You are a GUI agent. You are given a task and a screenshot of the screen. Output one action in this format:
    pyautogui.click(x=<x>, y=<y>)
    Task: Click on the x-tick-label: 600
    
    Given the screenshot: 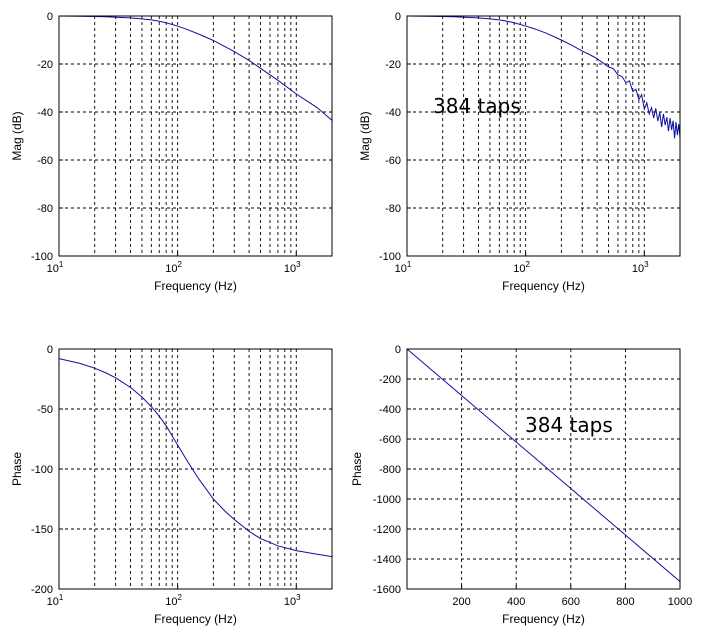 What is the action you would take?
    pyautogui.click(x=571, y=602)
    